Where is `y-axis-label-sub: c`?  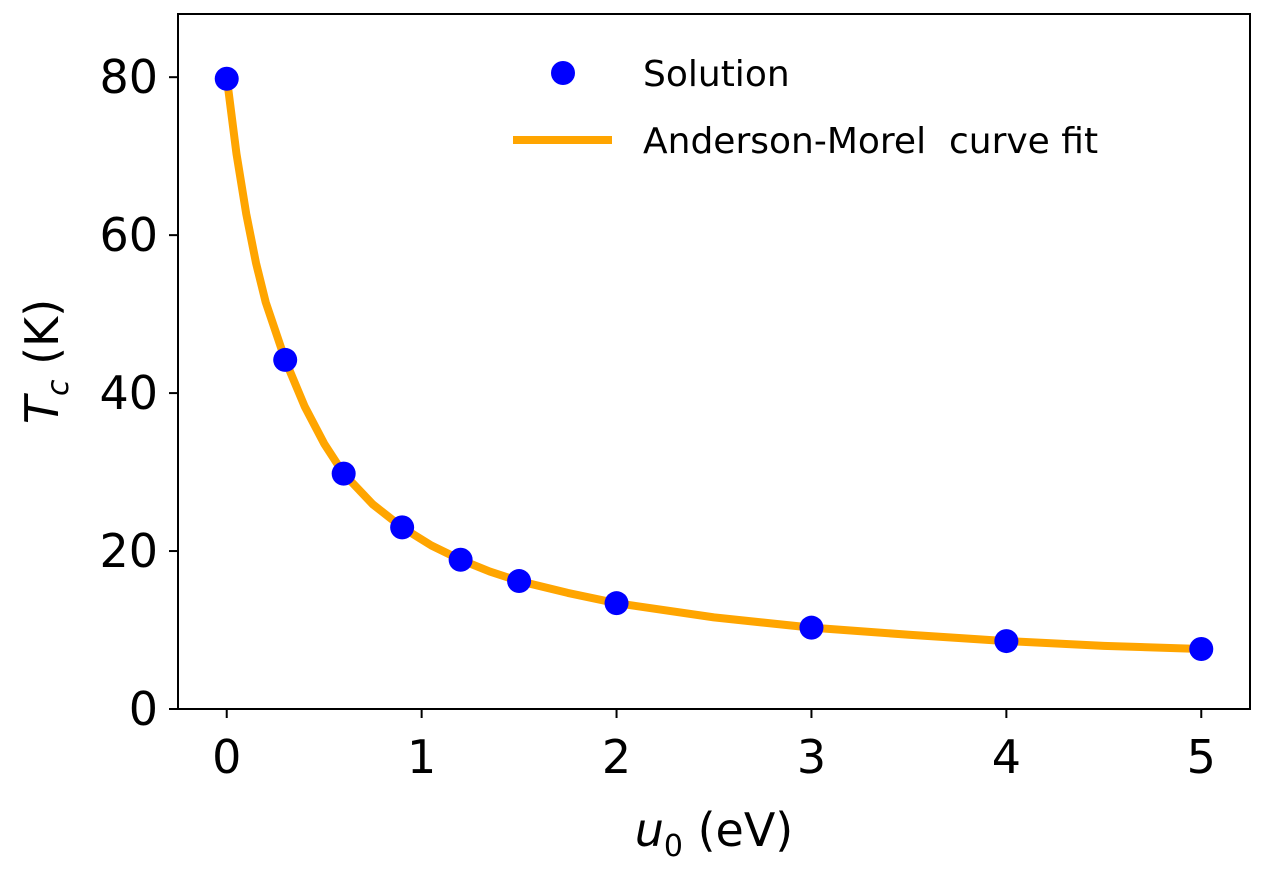 y-axis-label-sub: c is located at coordinates (58, 387).